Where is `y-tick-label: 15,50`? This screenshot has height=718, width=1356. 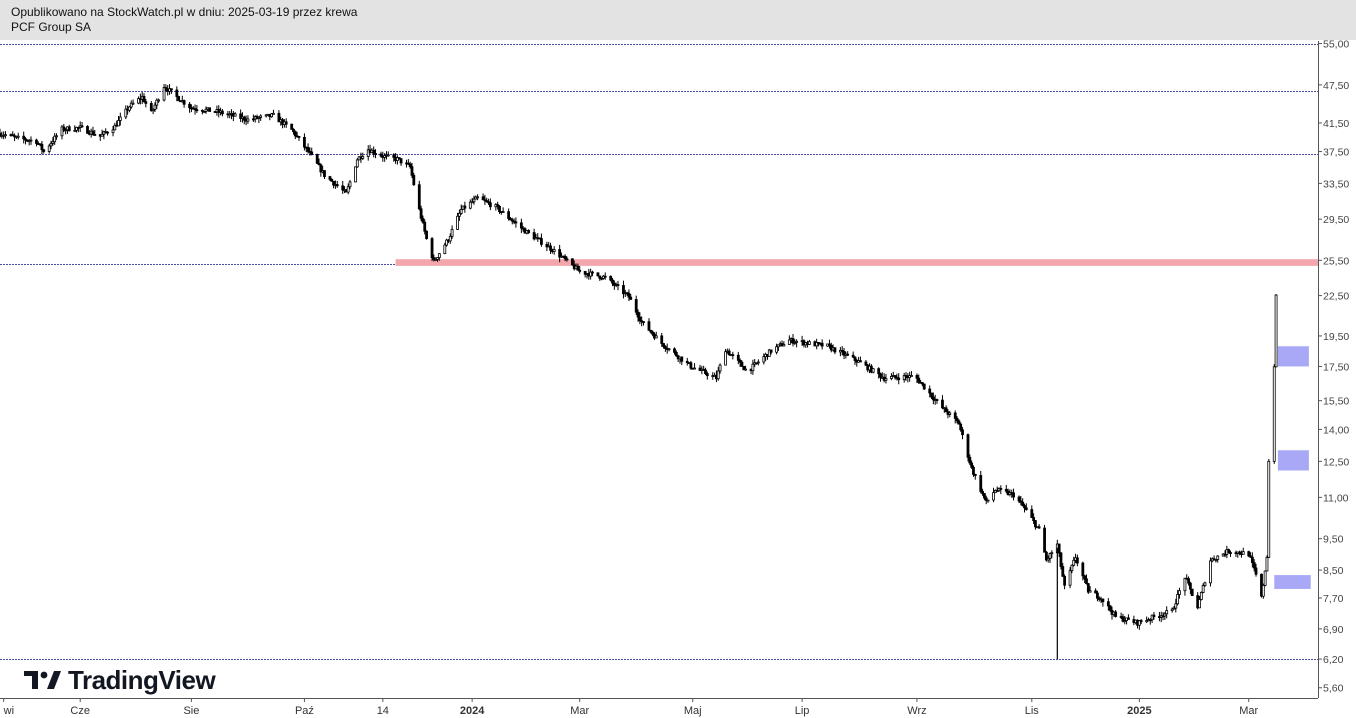 y-tick-label: 15,50 is located at coordinates (1336, 402).